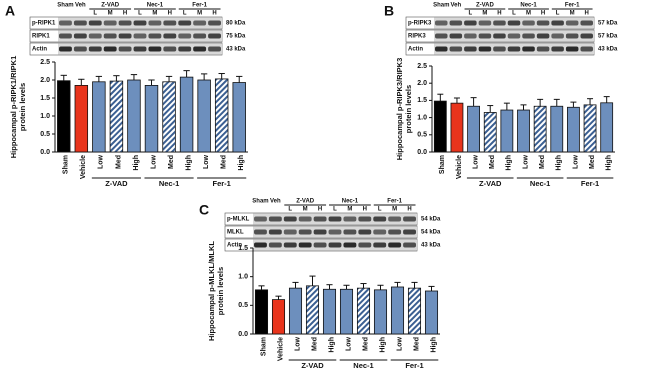 The image size is (650, 373). What do you see at coordinates (236, 24) in the screenshot?
I see `blot-kda-label: 80 kDa` at bounding box center [236, 24].